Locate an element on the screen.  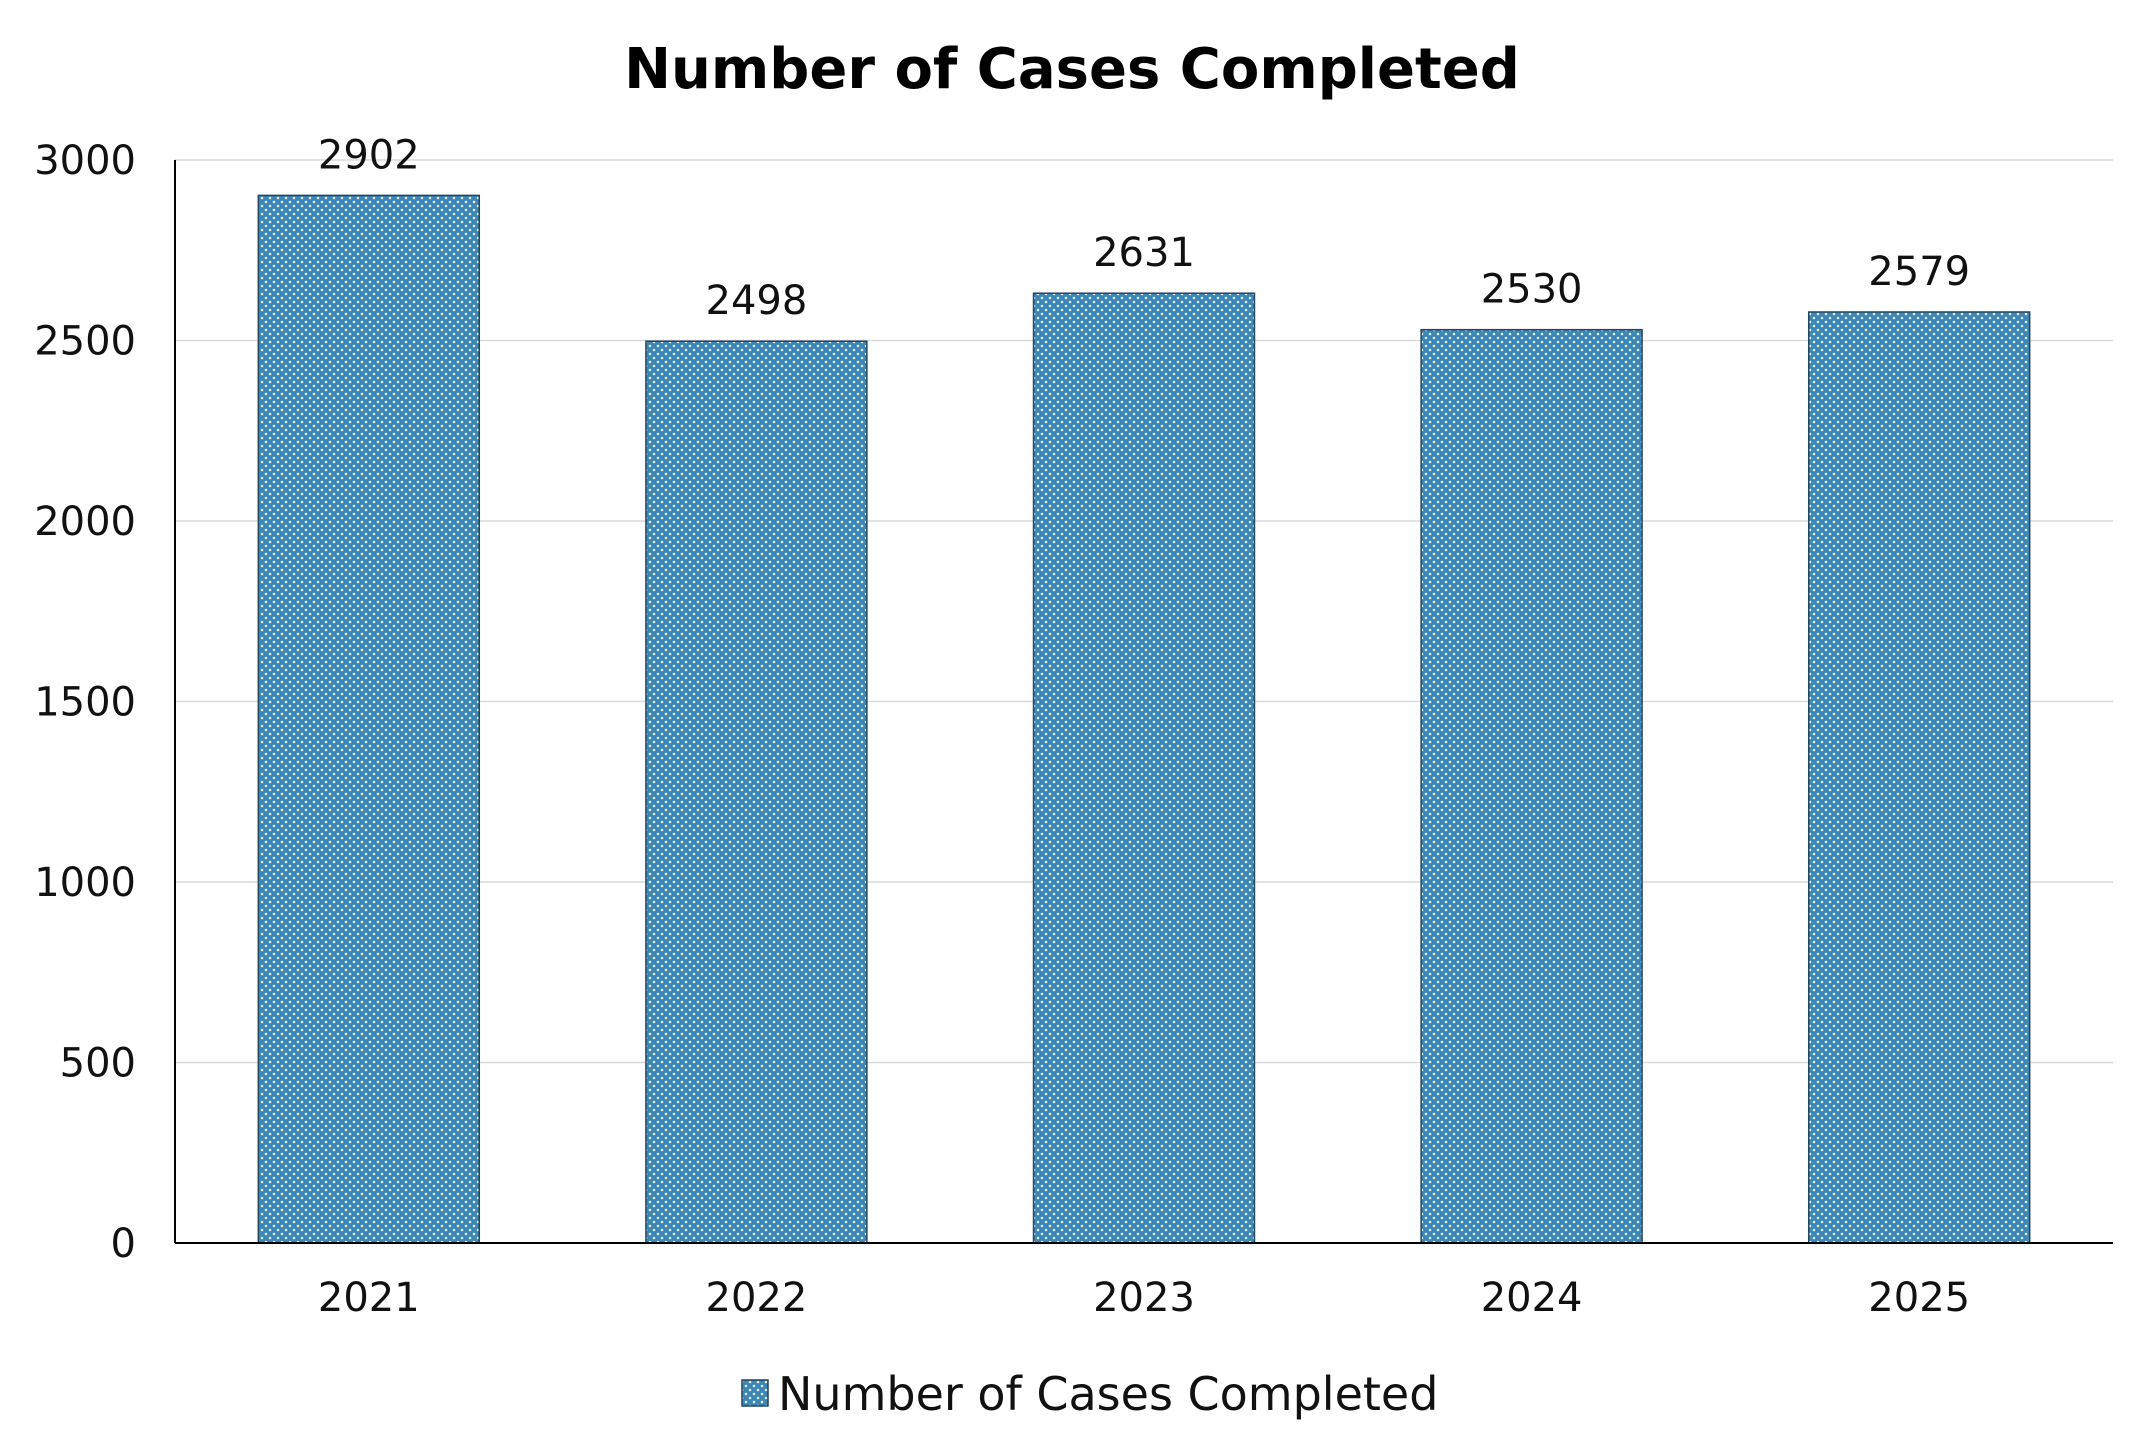
legend: Number of Cases Completed is located at coordinates (1089, 1394).